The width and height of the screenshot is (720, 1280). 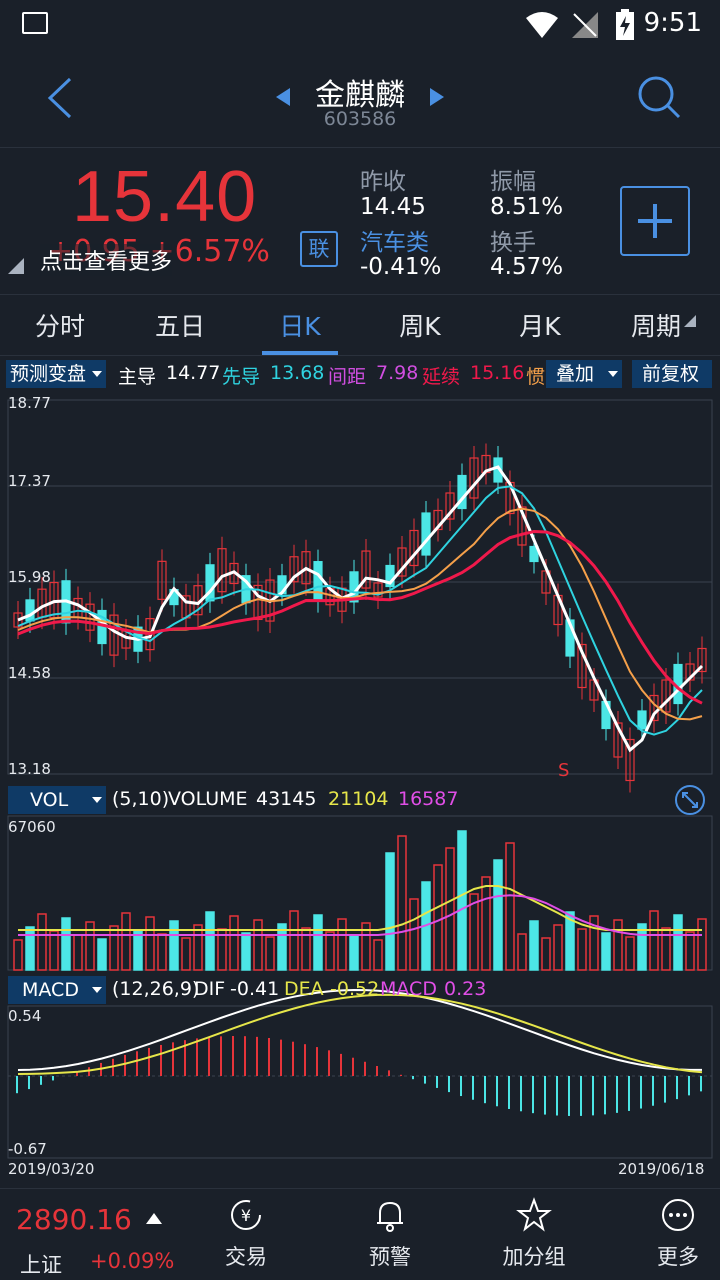 What do you see at coordinates (59, 98) in the screenshot?
I see `back-icon` at bounding box center [59, 98].